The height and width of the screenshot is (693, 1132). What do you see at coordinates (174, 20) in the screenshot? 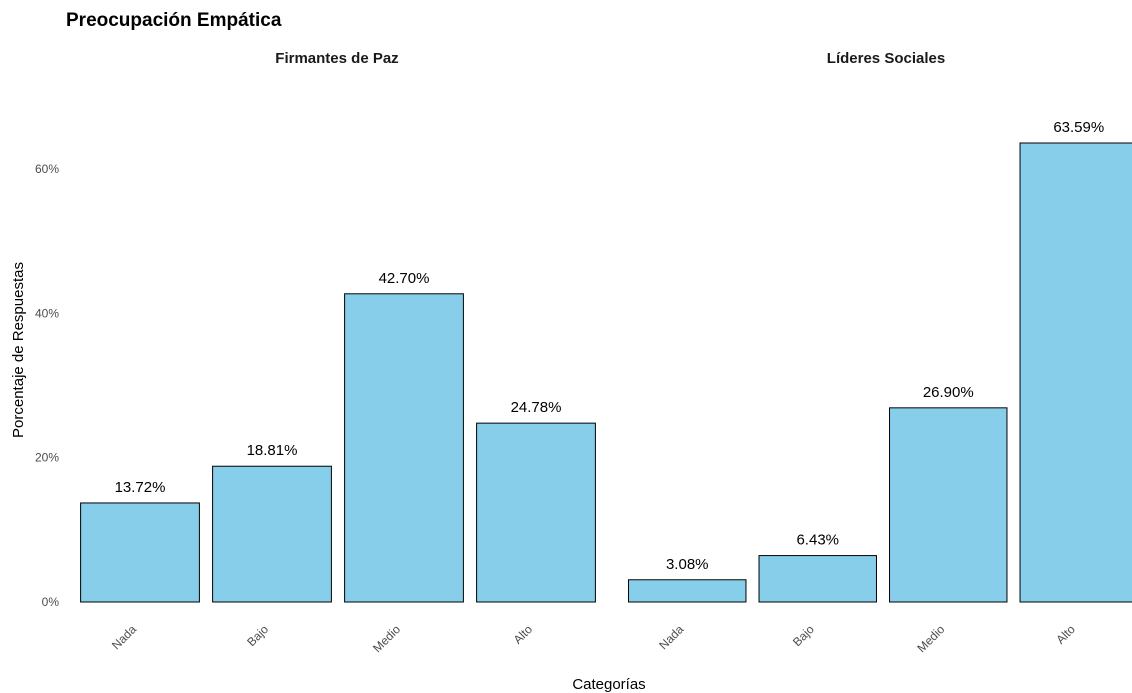
I see `chart-title: Preocupación Empática` at bounding box center [174, 20].